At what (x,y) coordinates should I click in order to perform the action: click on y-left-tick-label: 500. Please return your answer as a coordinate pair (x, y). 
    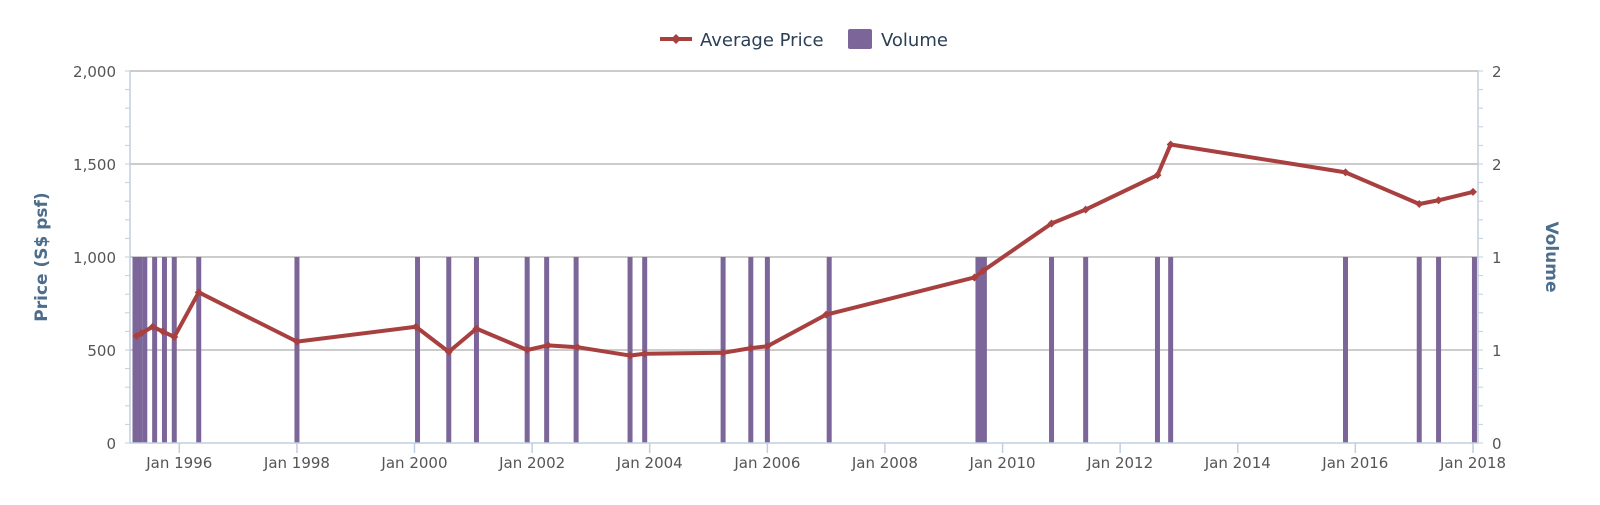
    Looking at the image, I should click on (101, 351).